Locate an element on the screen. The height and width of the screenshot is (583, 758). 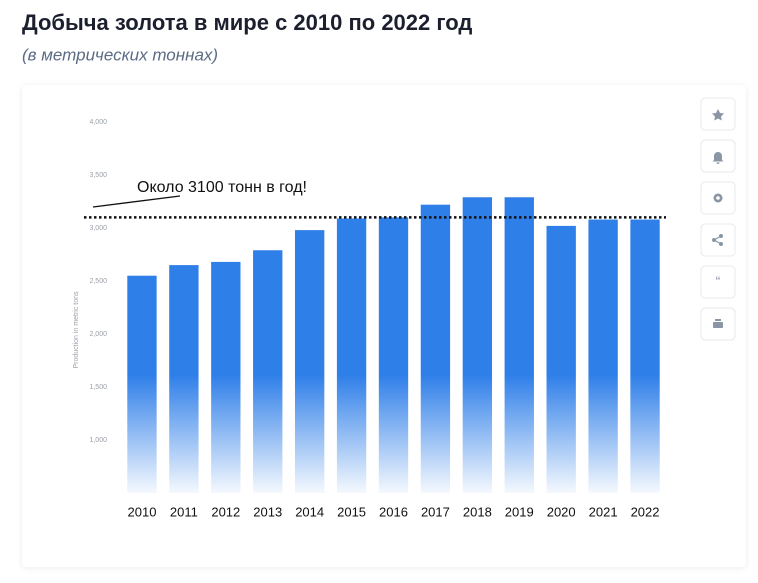
y-tick-label: 4,000 is located at coordinates (98, 122).